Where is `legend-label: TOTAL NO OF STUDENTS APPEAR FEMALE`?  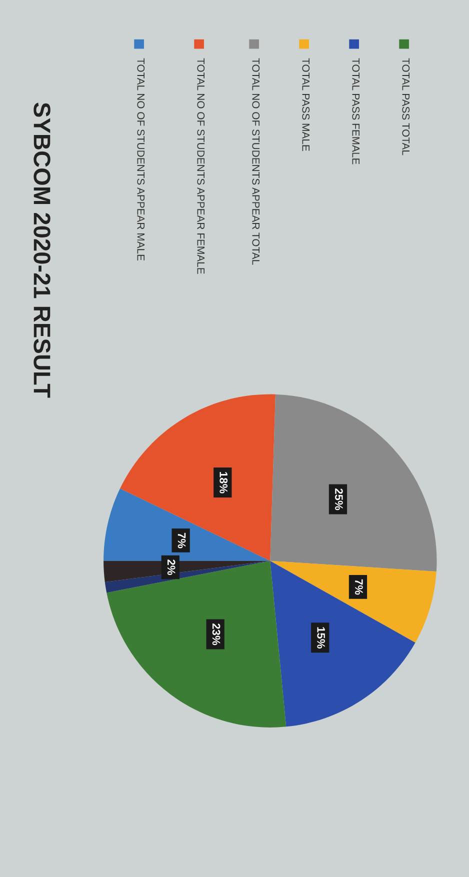 legend-label: TOTAL NO OF STUDENTS APPEAR FEMALE is located at coordinates (201, 166).